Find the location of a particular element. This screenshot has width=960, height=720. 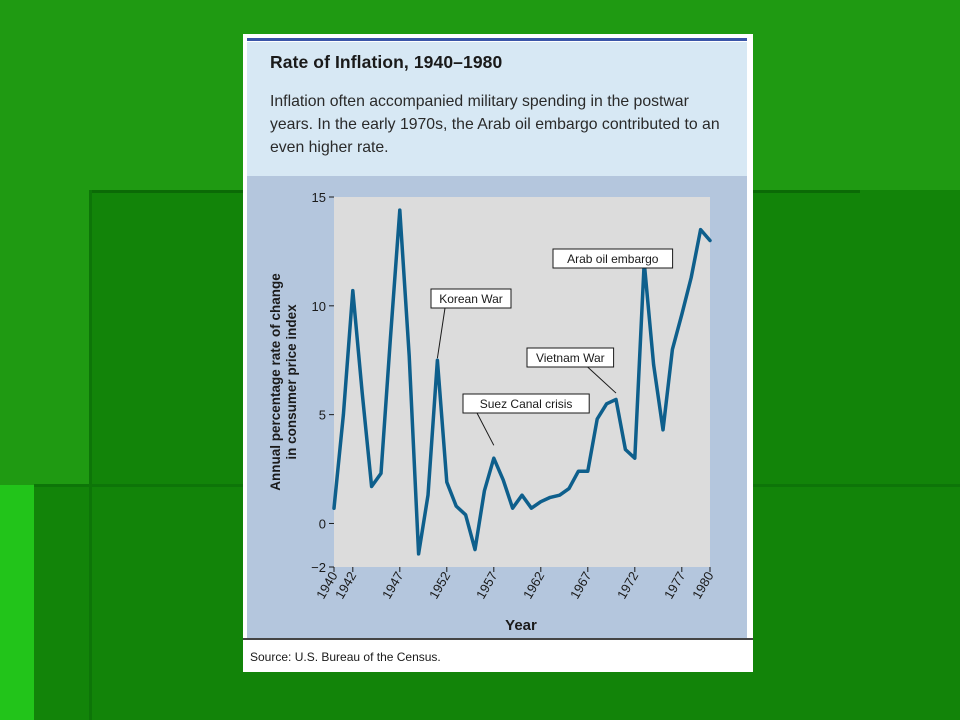

y-tick-label: 0 is located at coordinates (322, 523).